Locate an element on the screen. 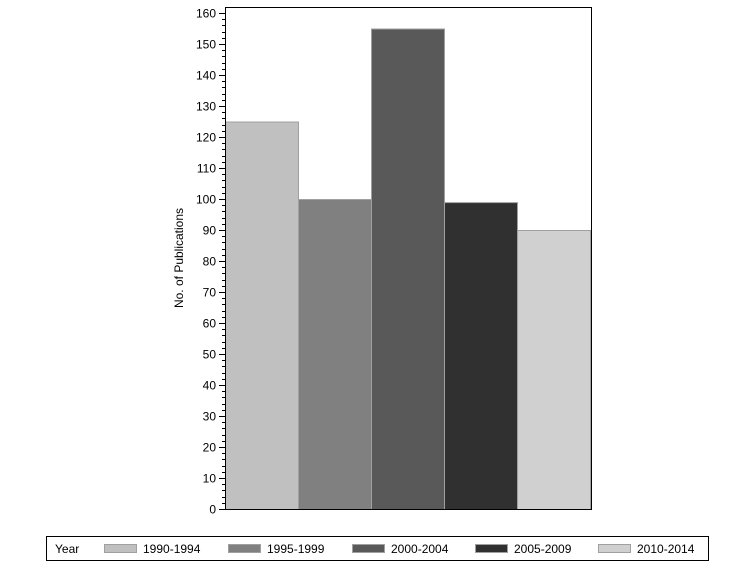 Image resolution: width=756 pixels, height=567 pixels. bar-2005-2009 is located at coordinates (481, 356).